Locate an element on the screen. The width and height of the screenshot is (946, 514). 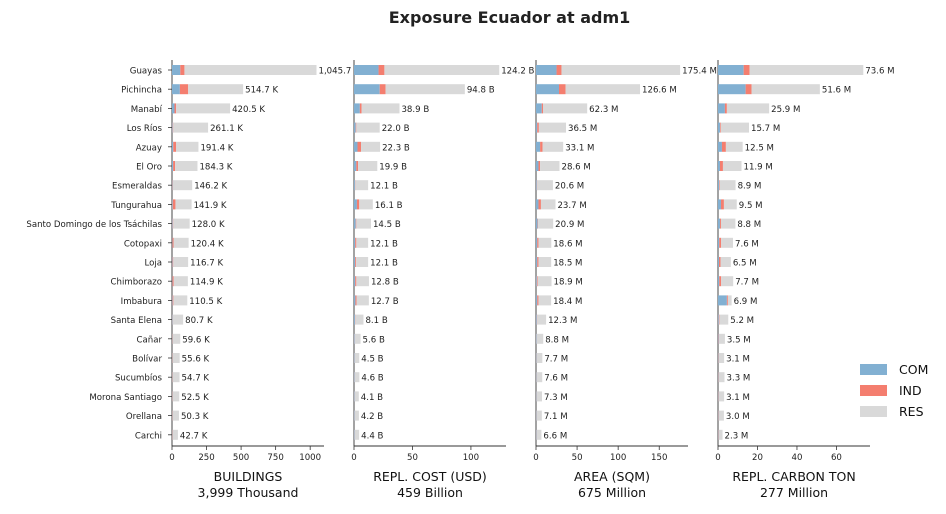
data-label: 18.5 M is located at coordinates (567, 264).